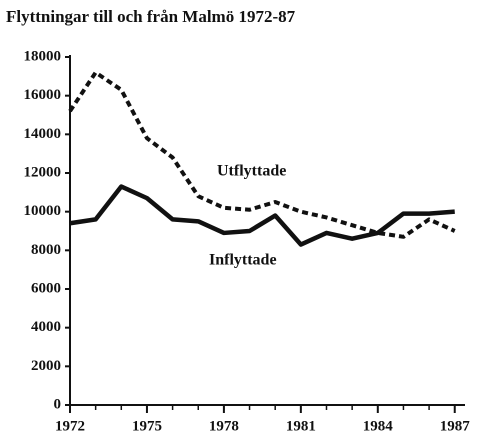 This screenshot has height=443, width=482. What do you see at coordinates (378, 426) in the screenshot?
I see `x-tick-label: 1984` at bounding box center [378, 426].